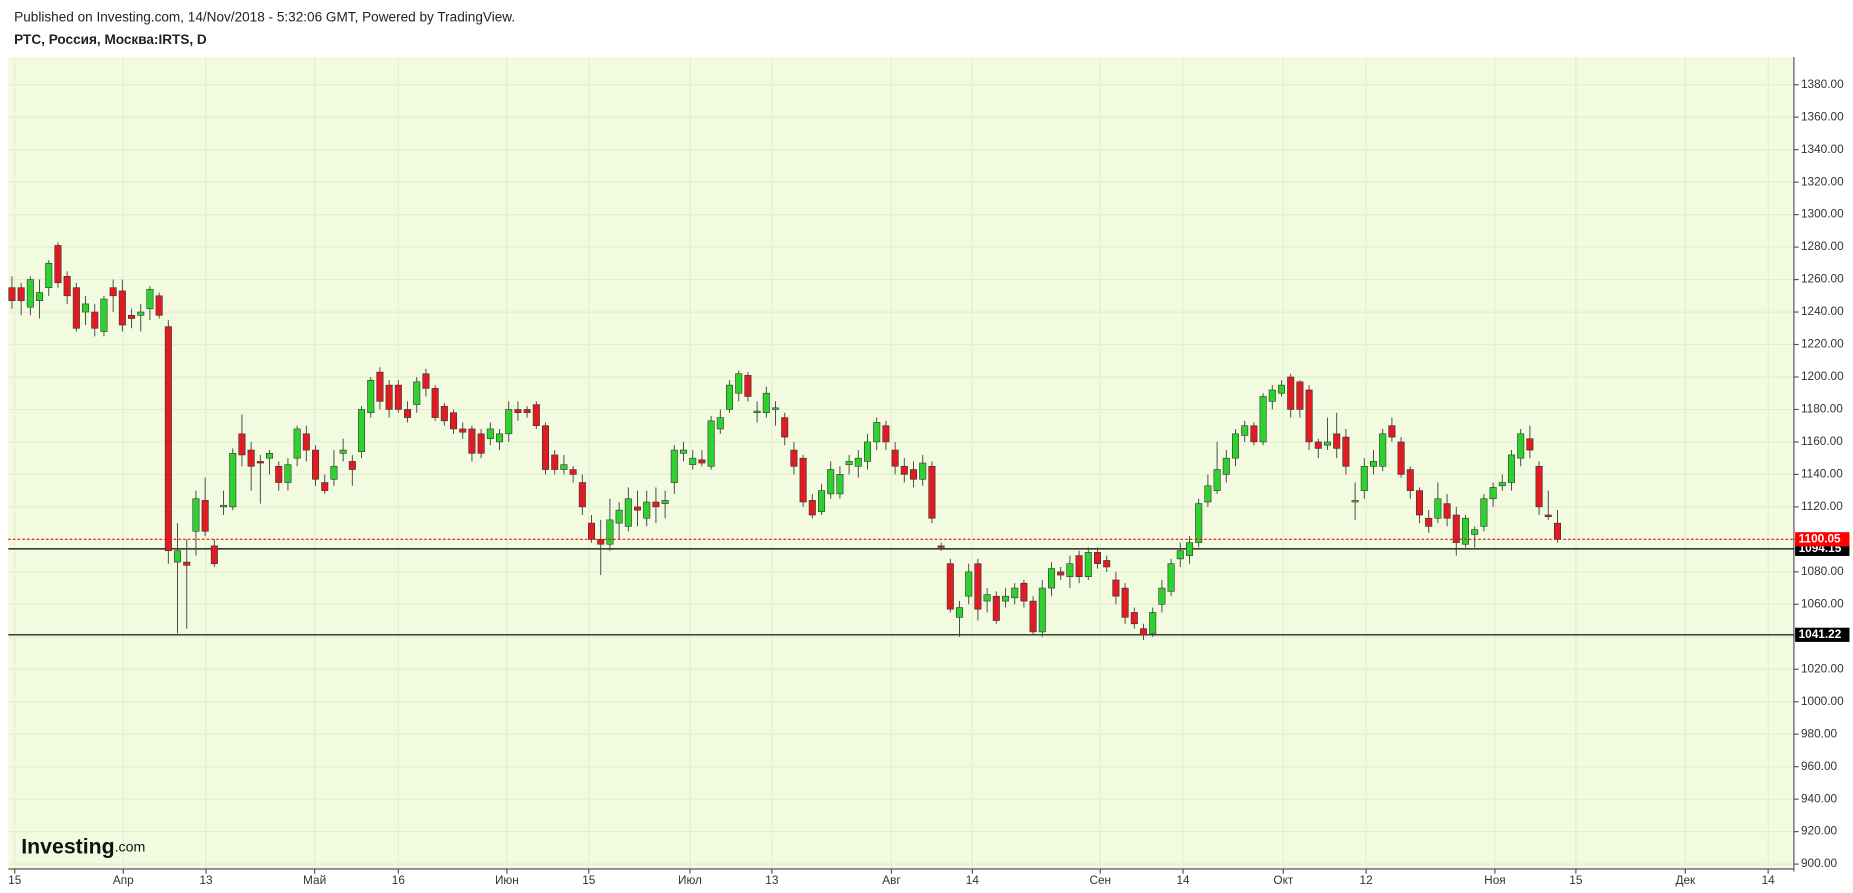 Image resolution: width=1853 pixels, height=893 pixels. What do you see at coordinates (1100, 880) in the screenshot?
I see `x-tick-label: Сен` at bounding box center [1100, 880].